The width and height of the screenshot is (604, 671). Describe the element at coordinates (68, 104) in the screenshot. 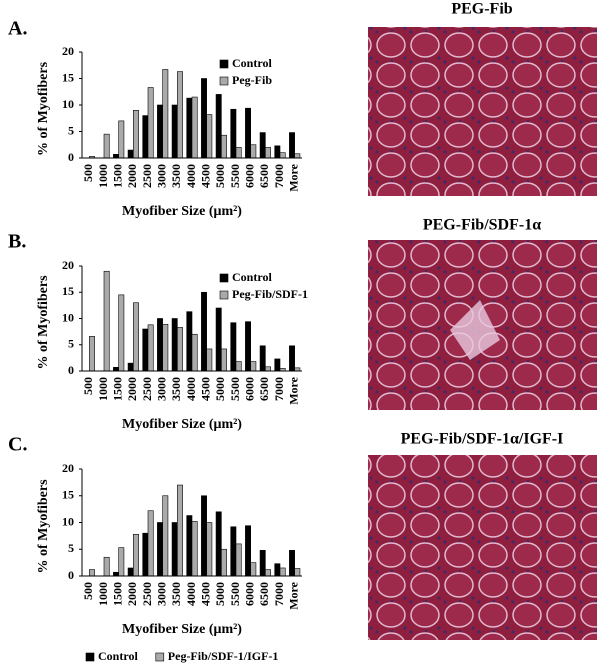

I see `y-tick-label: 10` at that location.